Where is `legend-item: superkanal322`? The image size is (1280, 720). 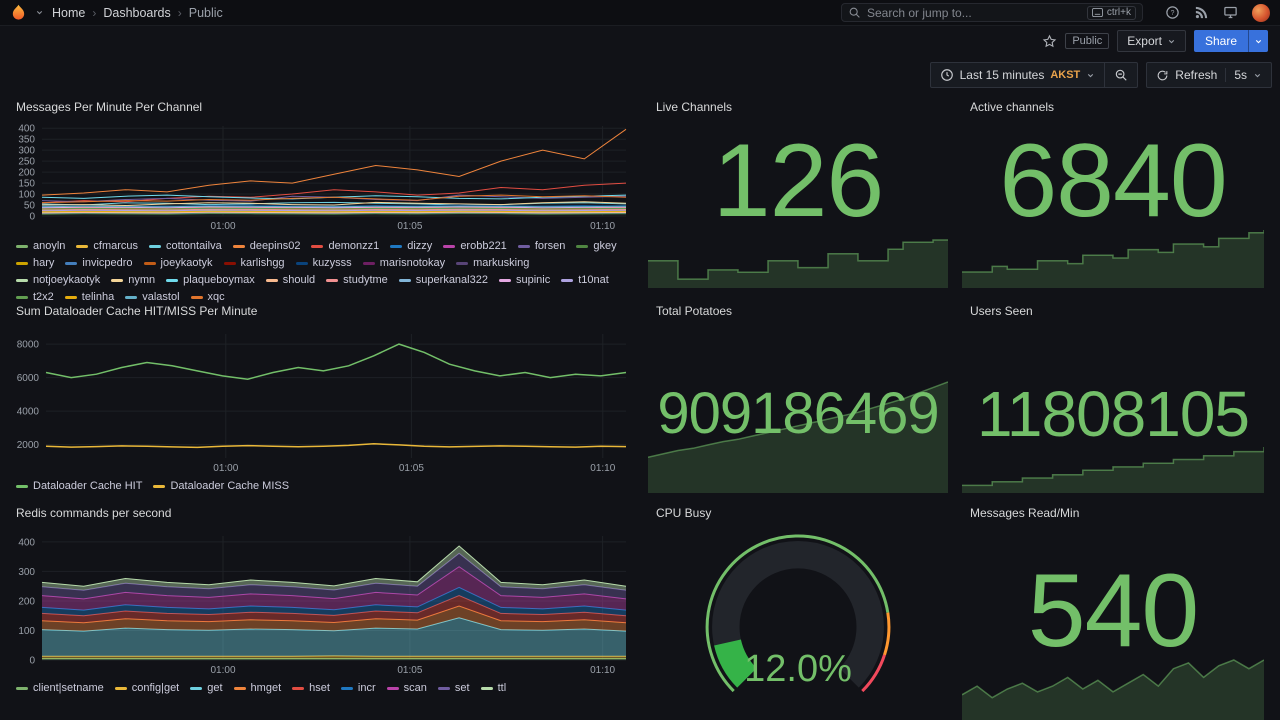 legend-item: superkanal322 is located at coordinates (443, 280).